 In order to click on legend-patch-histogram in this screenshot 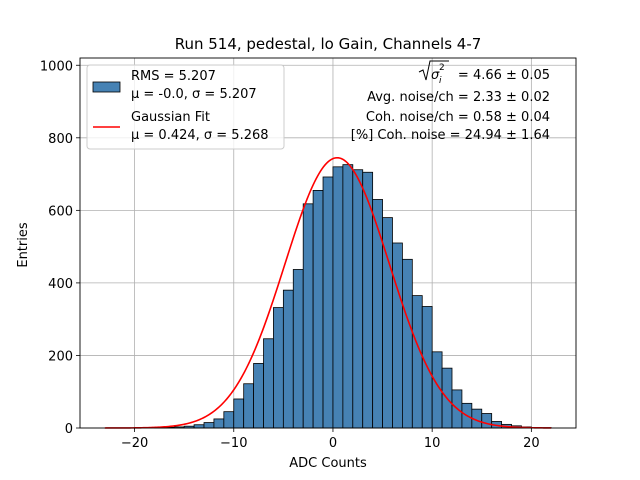, I will do `click(106, 87)`.